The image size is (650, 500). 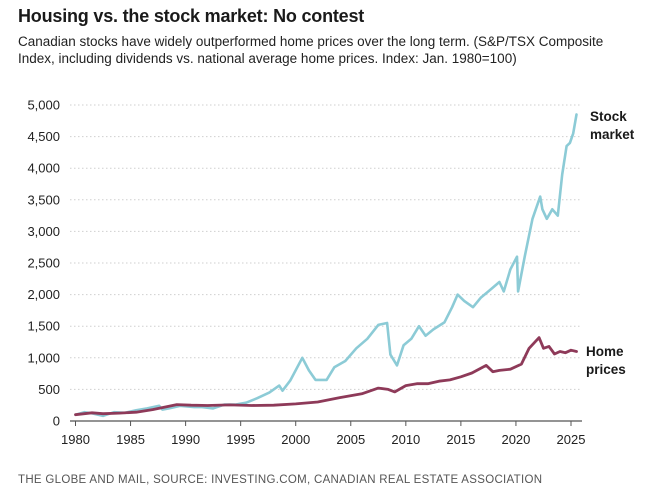 I want to click on chart-title: Housing vs. the stock market: No contest, so click(x=191, y=16).